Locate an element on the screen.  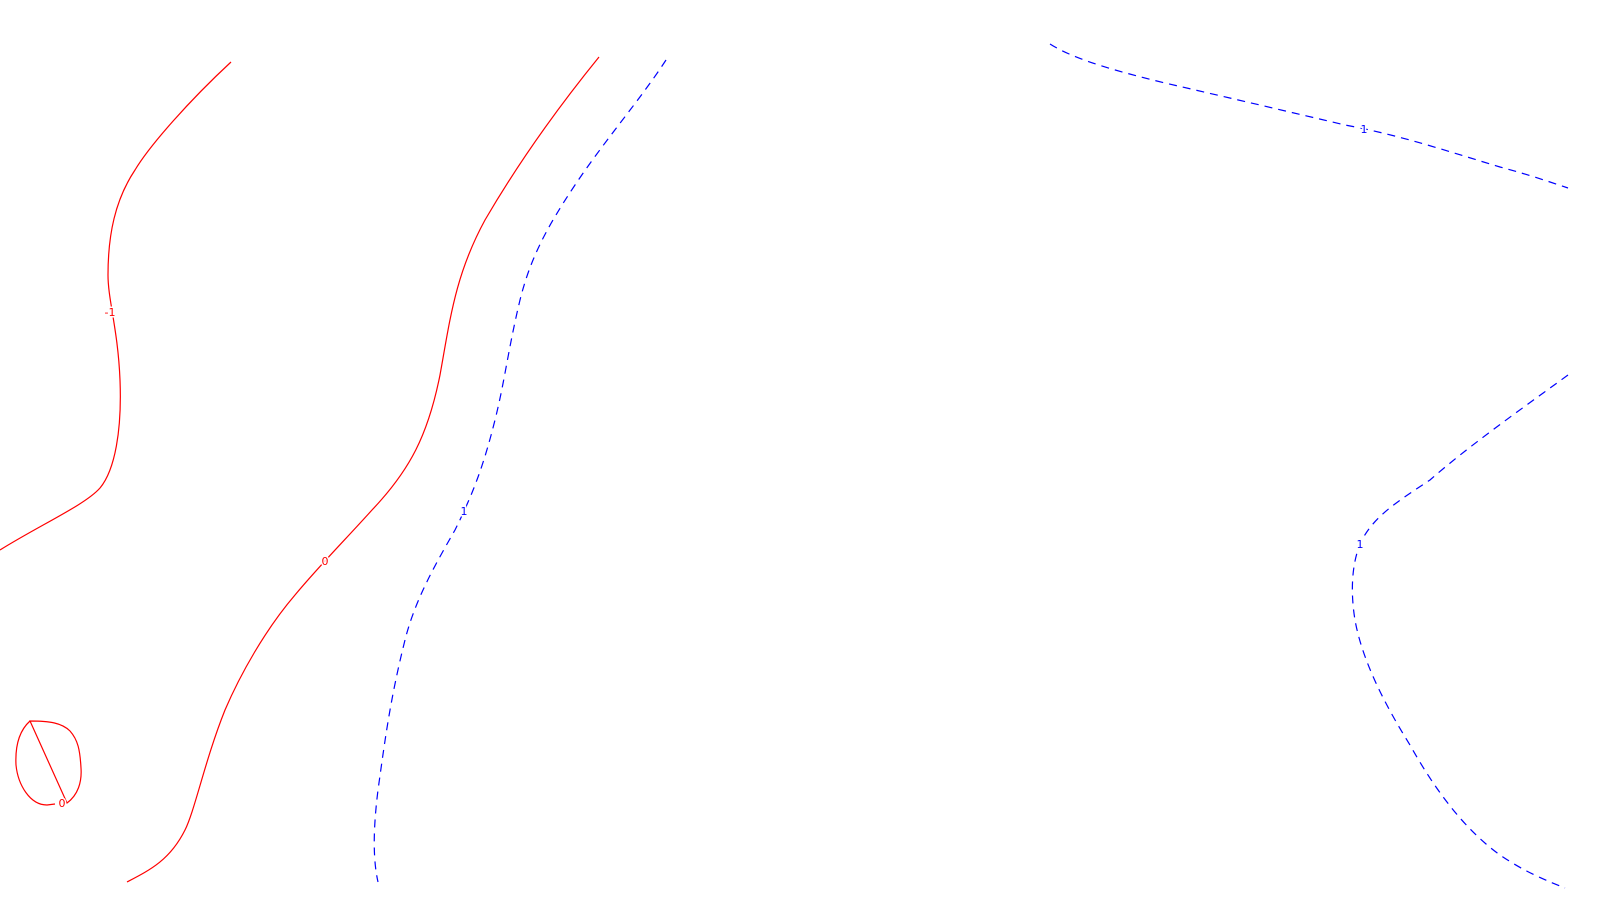
contour-label-minus-1: -1 is located at coordinates (110, 312).